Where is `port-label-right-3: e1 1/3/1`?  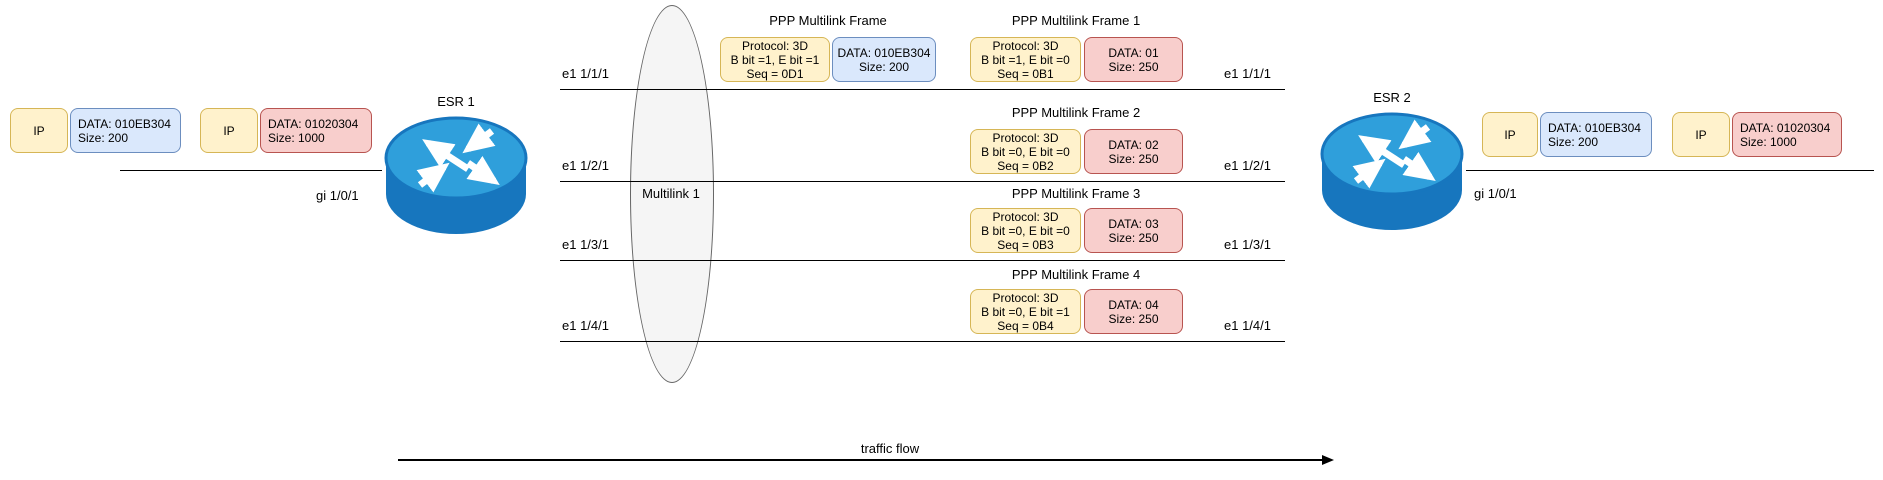 port-label-right-3: e1 1/3/1 is located at coordinates (1247, 244).